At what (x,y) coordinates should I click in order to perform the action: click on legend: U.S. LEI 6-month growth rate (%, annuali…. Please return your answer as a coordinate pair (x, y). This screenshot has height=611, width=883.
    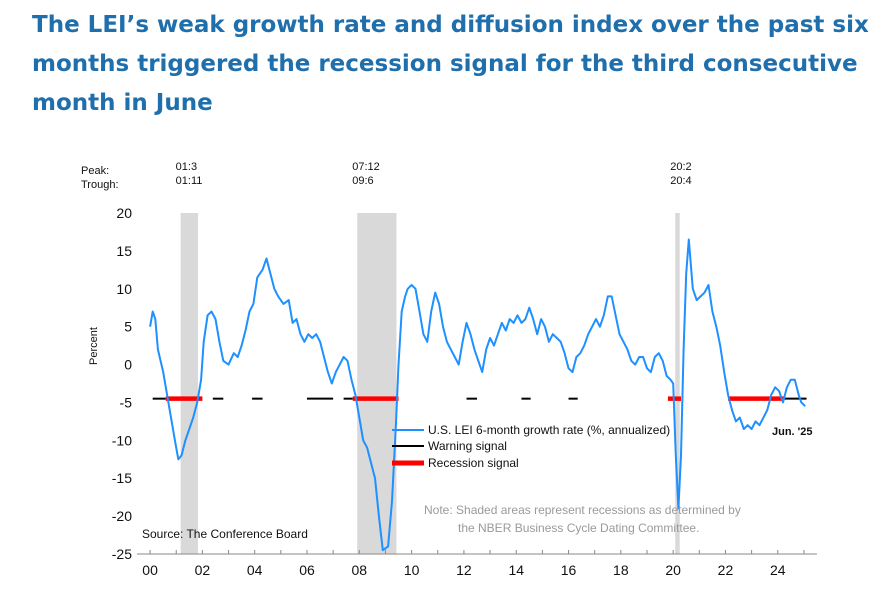
    Looking at the image, I should click on (531, 446).